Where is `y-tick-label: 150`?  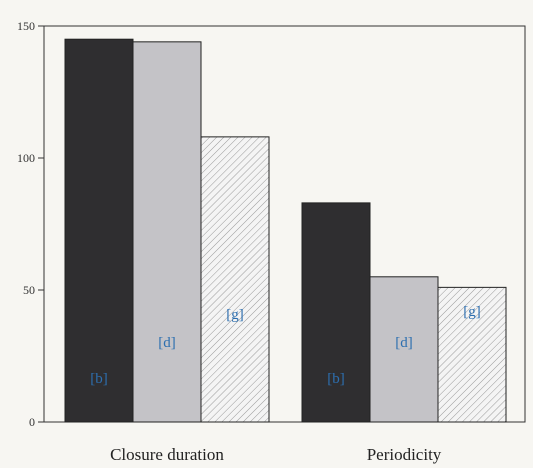 y-tick-label: 150 is located at coordinates (26, 26).